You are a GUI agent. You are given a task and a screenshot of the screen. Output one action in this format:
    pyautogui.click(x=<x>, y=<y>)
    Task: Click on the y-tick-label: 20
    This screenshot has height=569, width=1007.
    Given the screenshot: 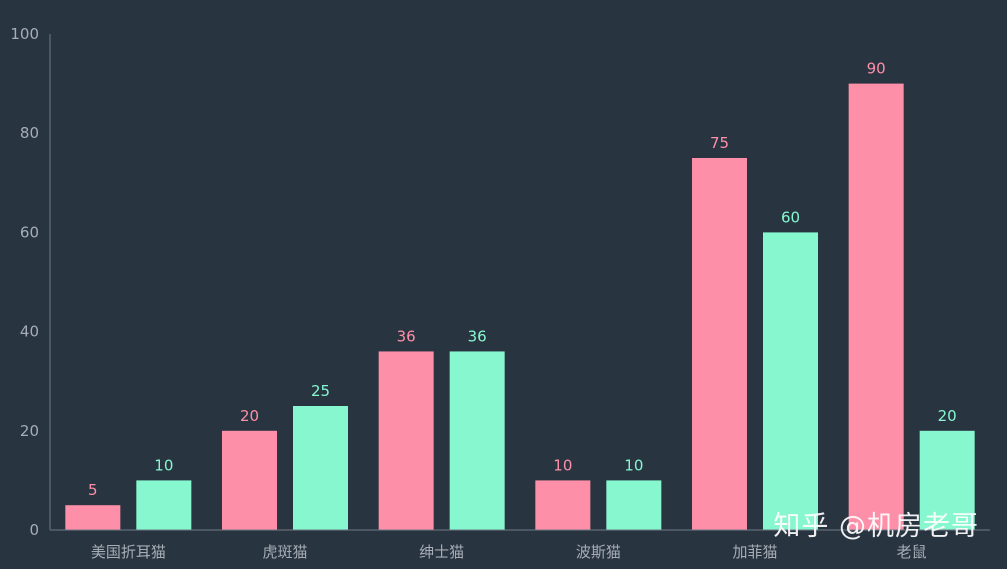 What is the action you would take?
    pyautogui.click(x=29, y=431)
    